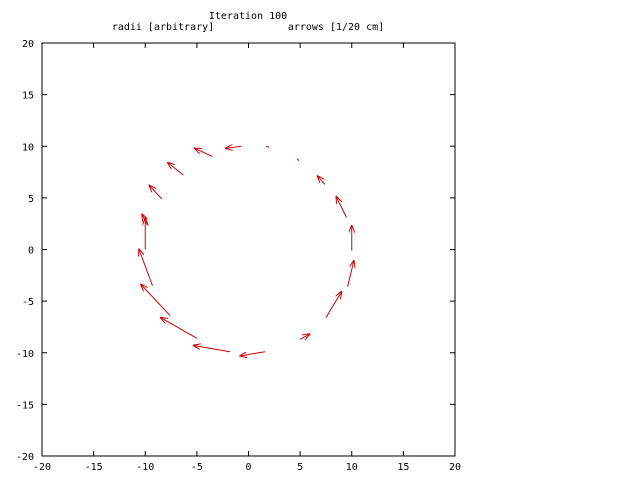  I want to click on x-tick-label: -10, so click(145, 467).